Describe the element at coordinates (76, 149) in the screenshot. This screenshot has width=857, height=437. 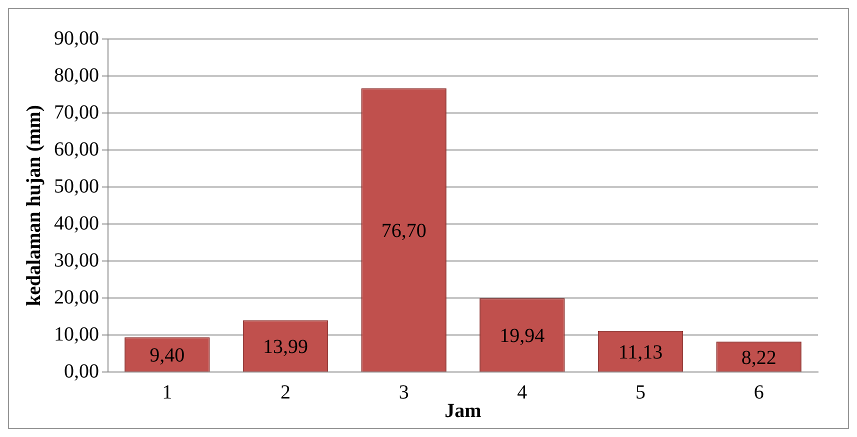
I see `y-tick-label: 60,00` at that location.